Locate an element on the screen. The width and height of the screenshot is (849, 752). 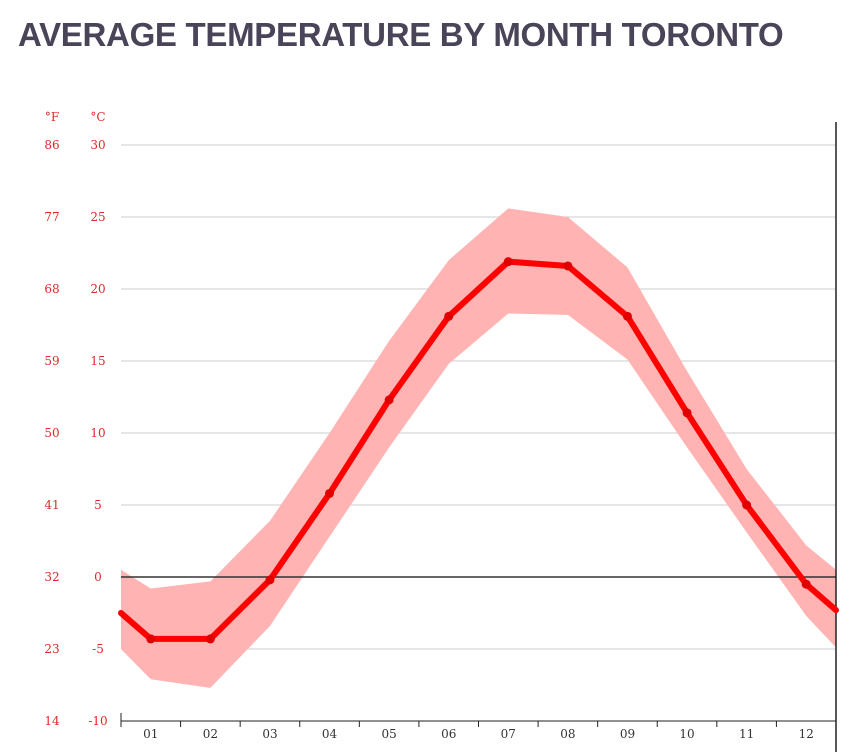
y-tick-label-c: 0 is located at coordinates (98, 577).